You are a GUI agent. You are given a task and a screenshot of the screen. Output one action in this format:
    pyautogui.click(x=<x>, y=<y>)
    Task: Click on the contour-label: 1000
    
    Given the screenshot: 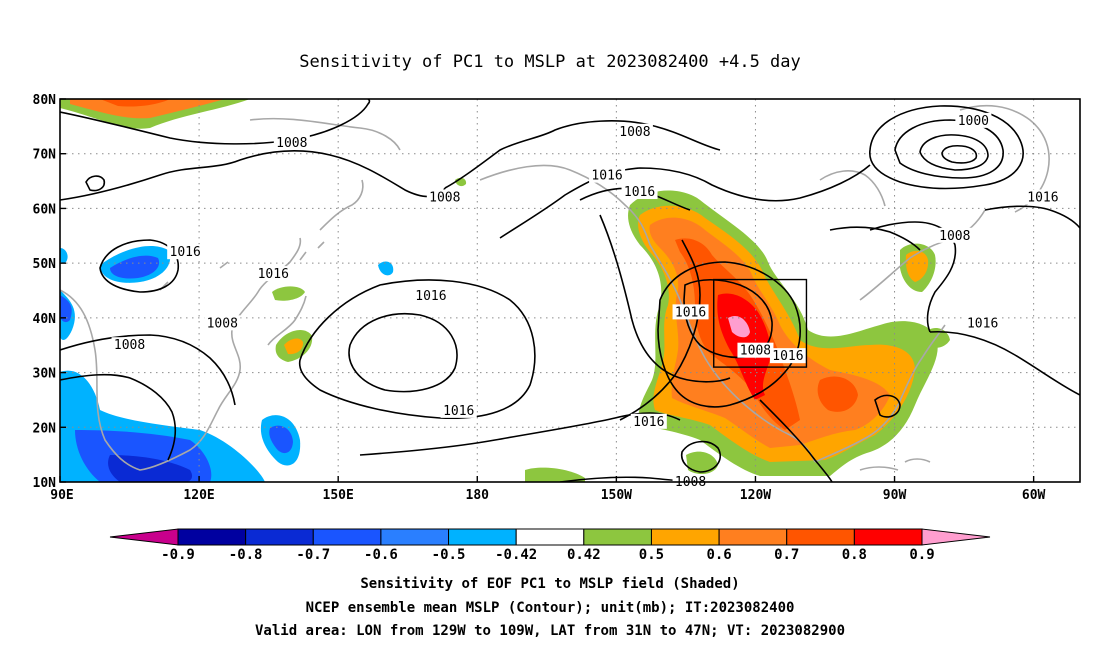 What is the action you would take?
    pyautogui.click(x=973, y=121)
    